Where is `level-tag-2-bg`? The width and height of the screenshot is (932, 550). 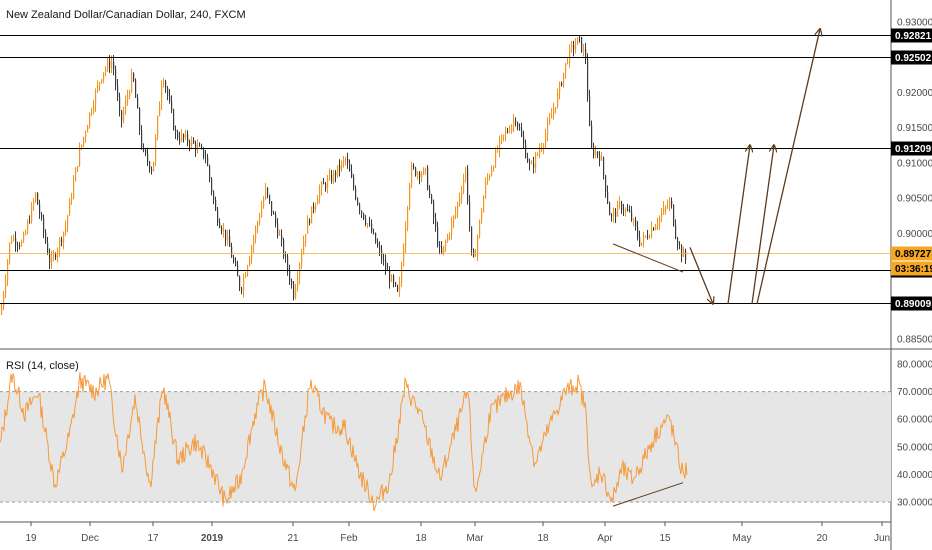
level-tag-2-bg is located at coordinates (911, 148).